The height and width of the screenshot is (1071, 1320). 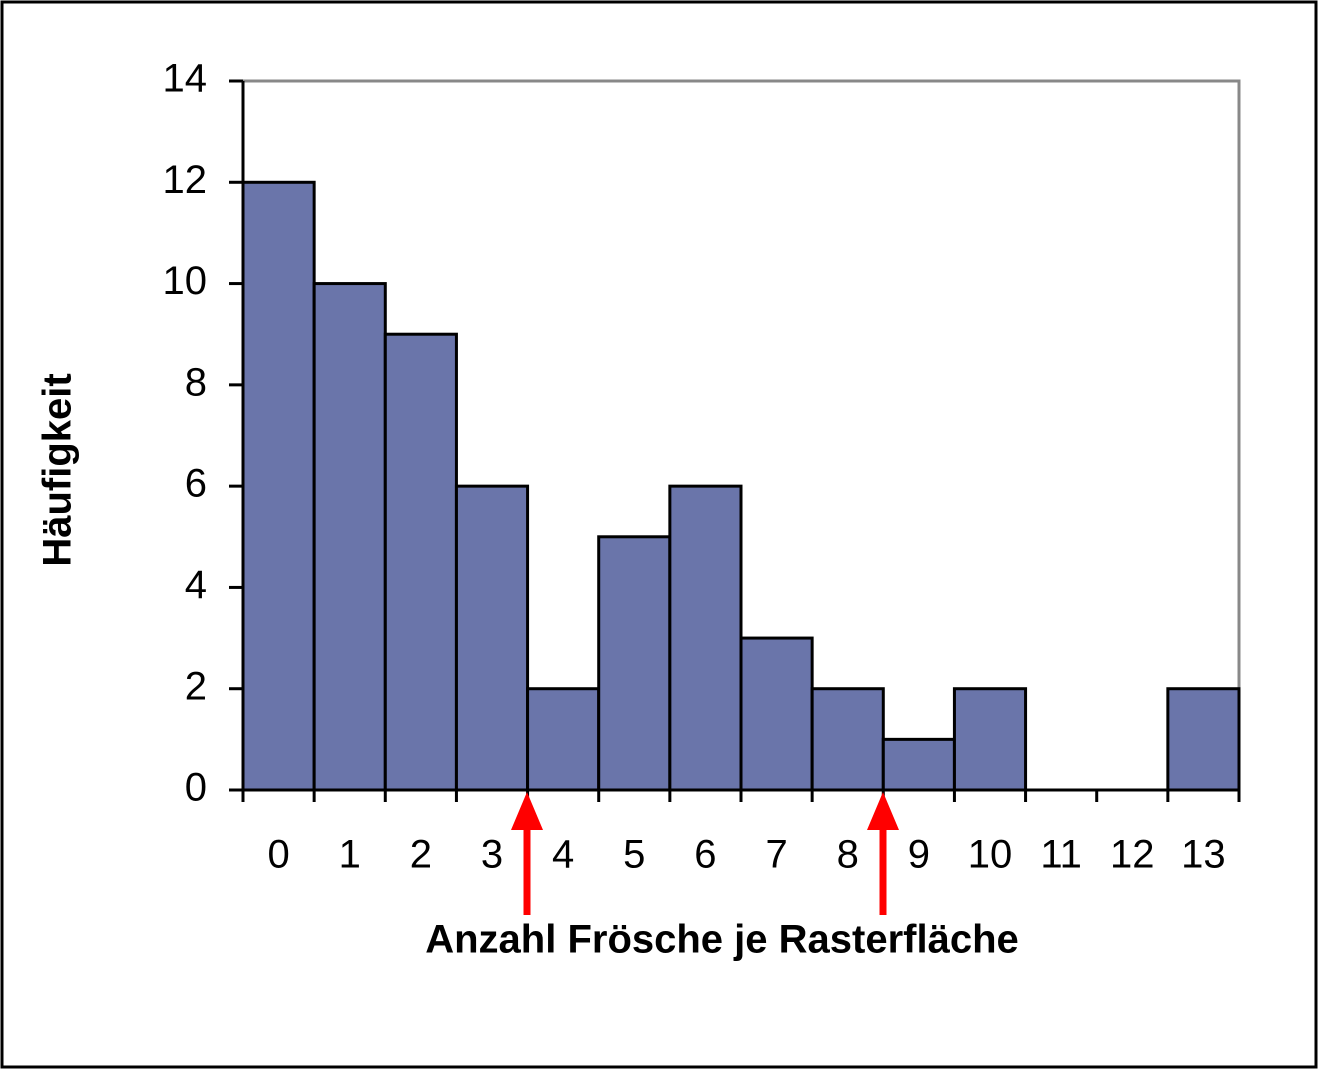 What do you see at coordinates (1132, 855) in the screenshot?
I see `x-tick-label: 12` at bounding box center [1132, 855].